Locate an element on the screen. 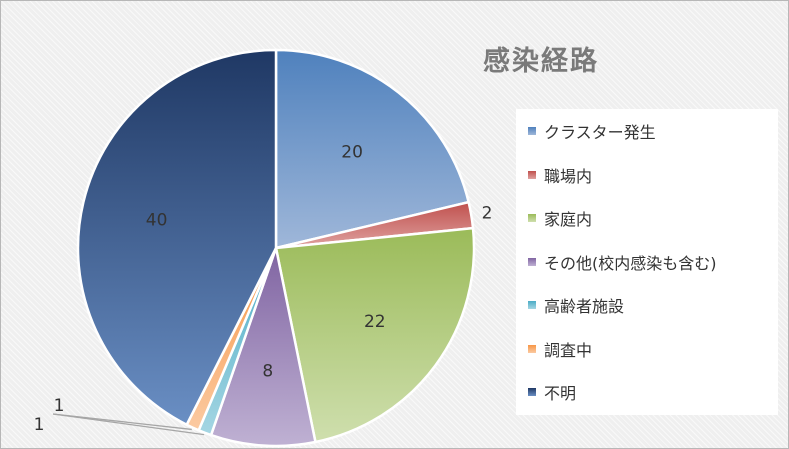 This screenshot has width=789, height=449. data-label-1: 2 is located at coordinates (487, 213).